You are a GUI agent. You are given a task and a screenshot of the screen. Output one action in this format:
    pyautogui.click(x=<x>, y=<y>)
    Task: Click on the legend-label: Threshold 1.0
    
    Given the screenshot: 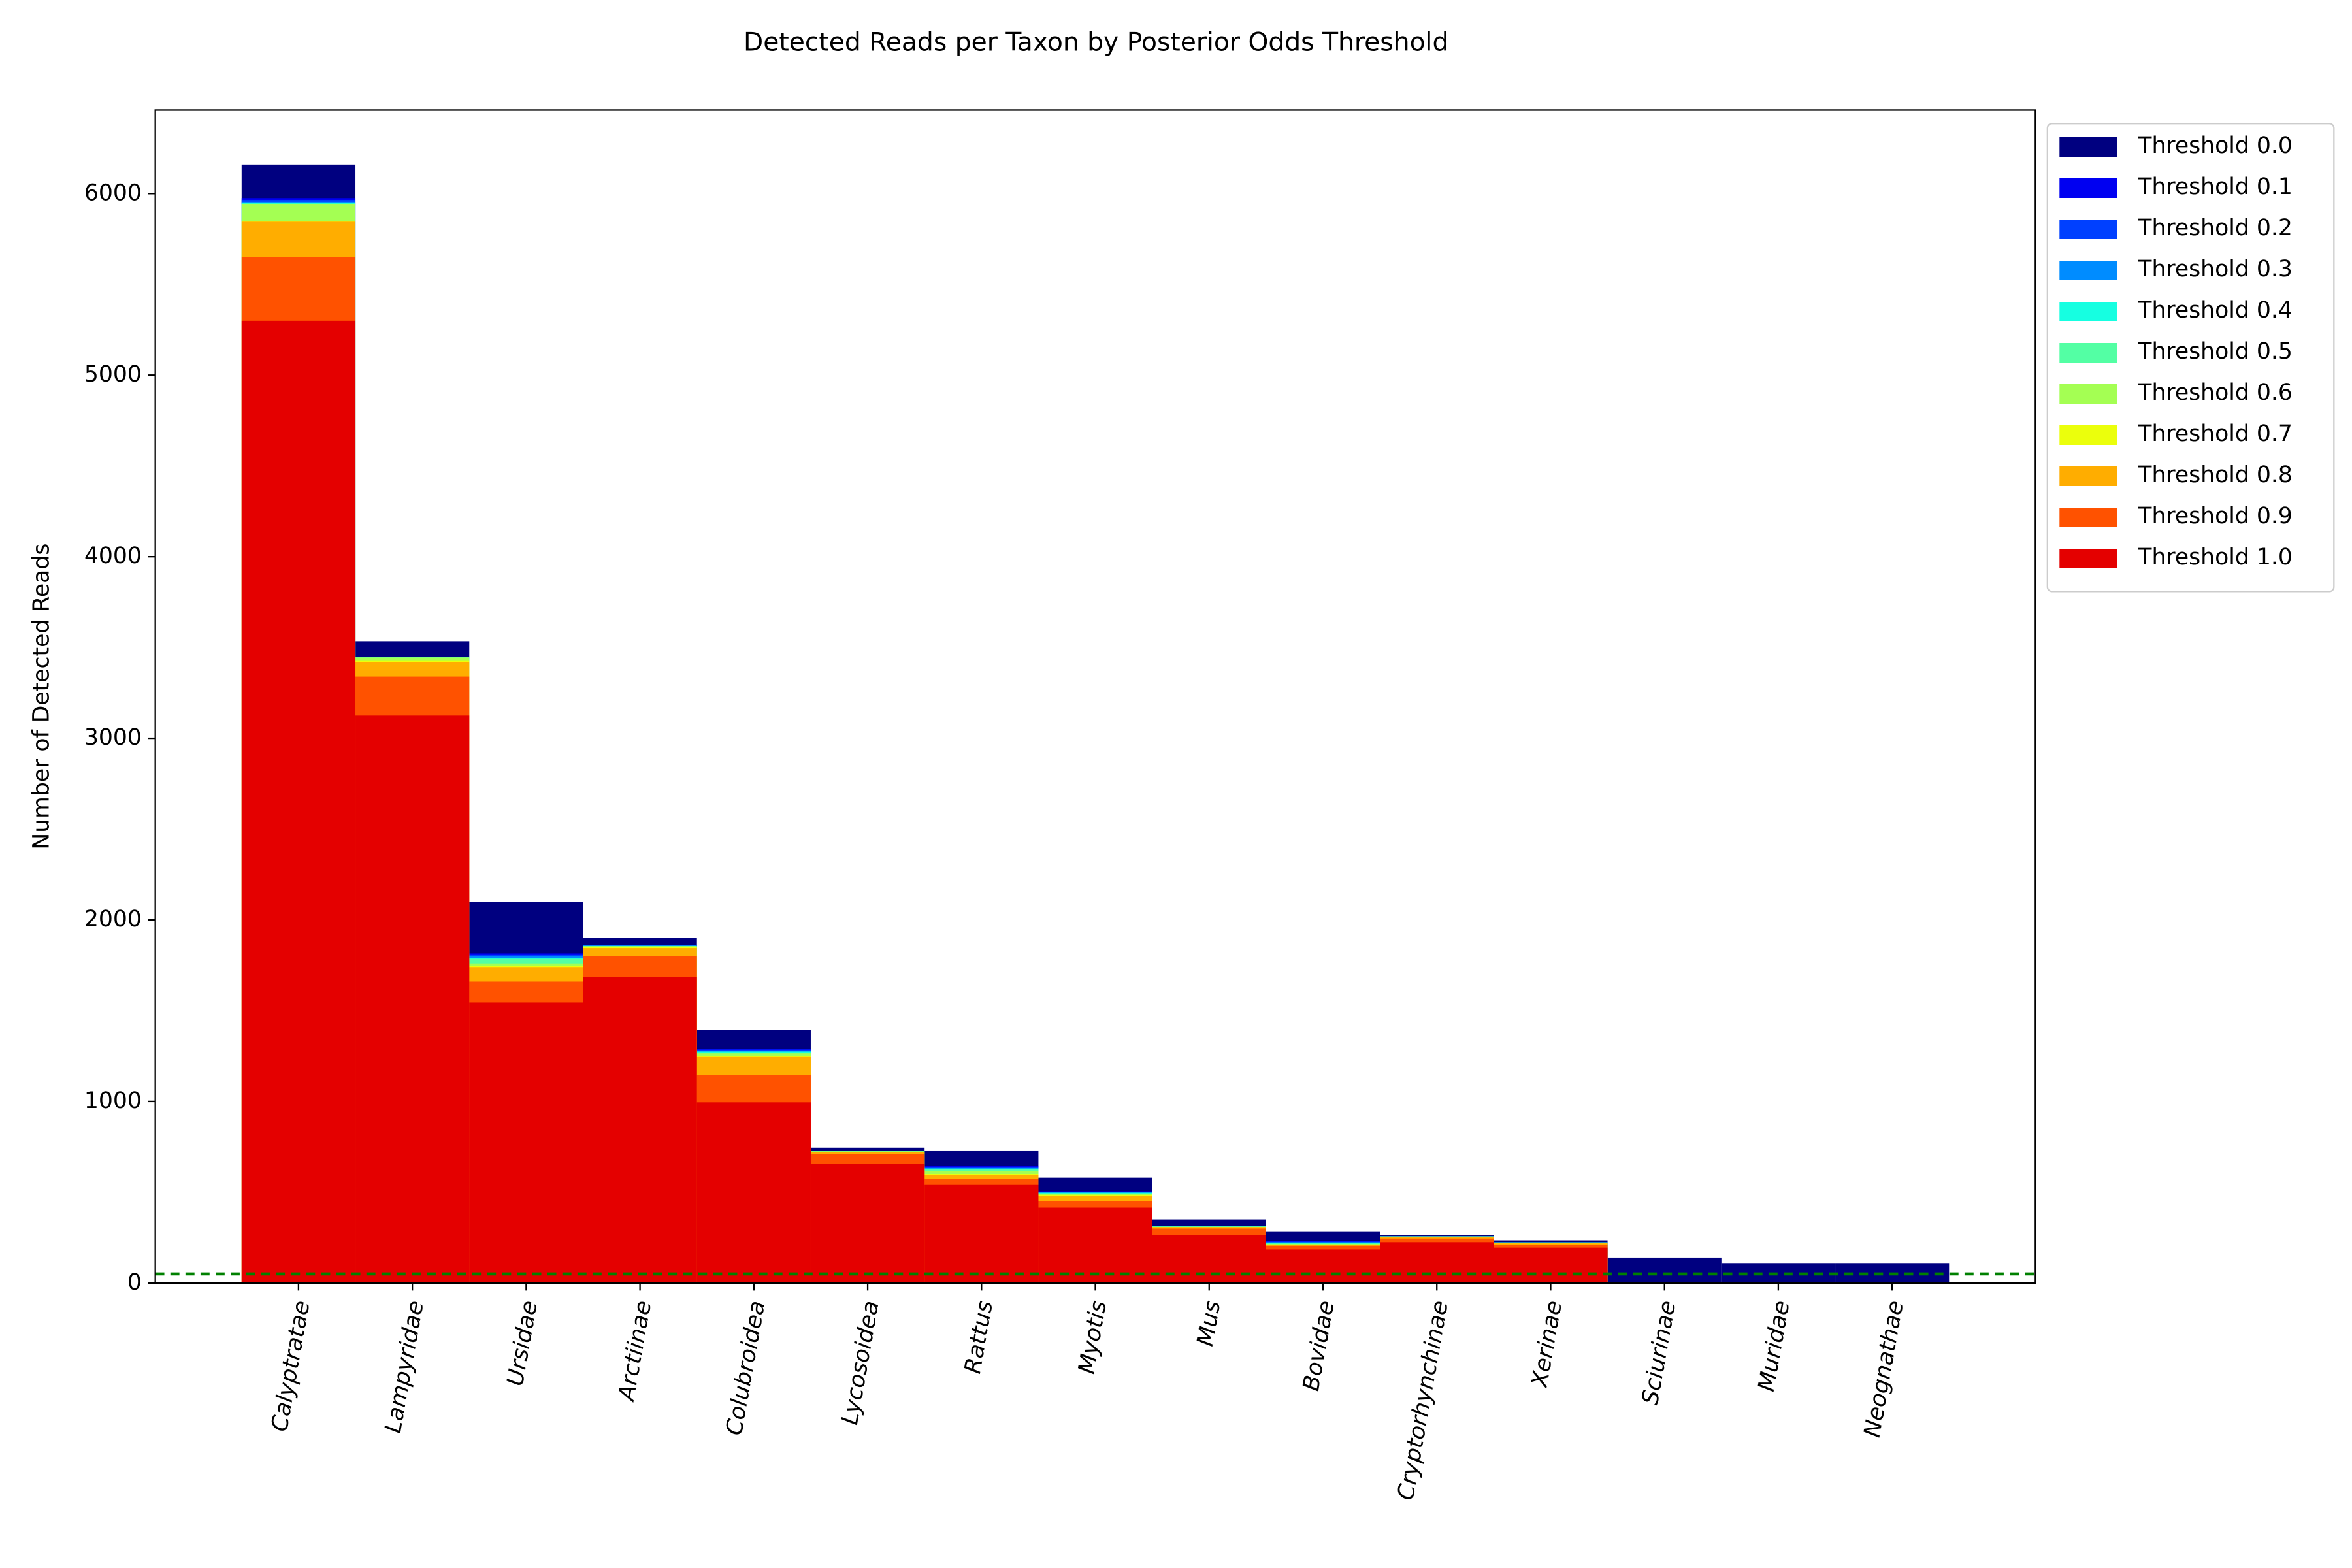 What is the action you would take?
    pyautogui.click(x=2215, y=557)
    